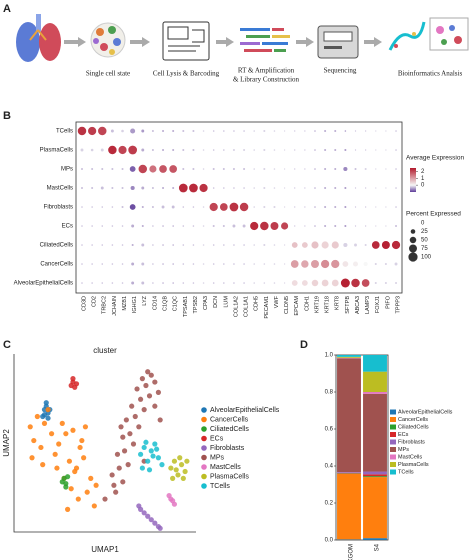 The height and width of the screenshot is (560, 474). Describe the element at coordinates (329, 393) in the screenshot. I see `y-tick-label: 0.8` at that location.